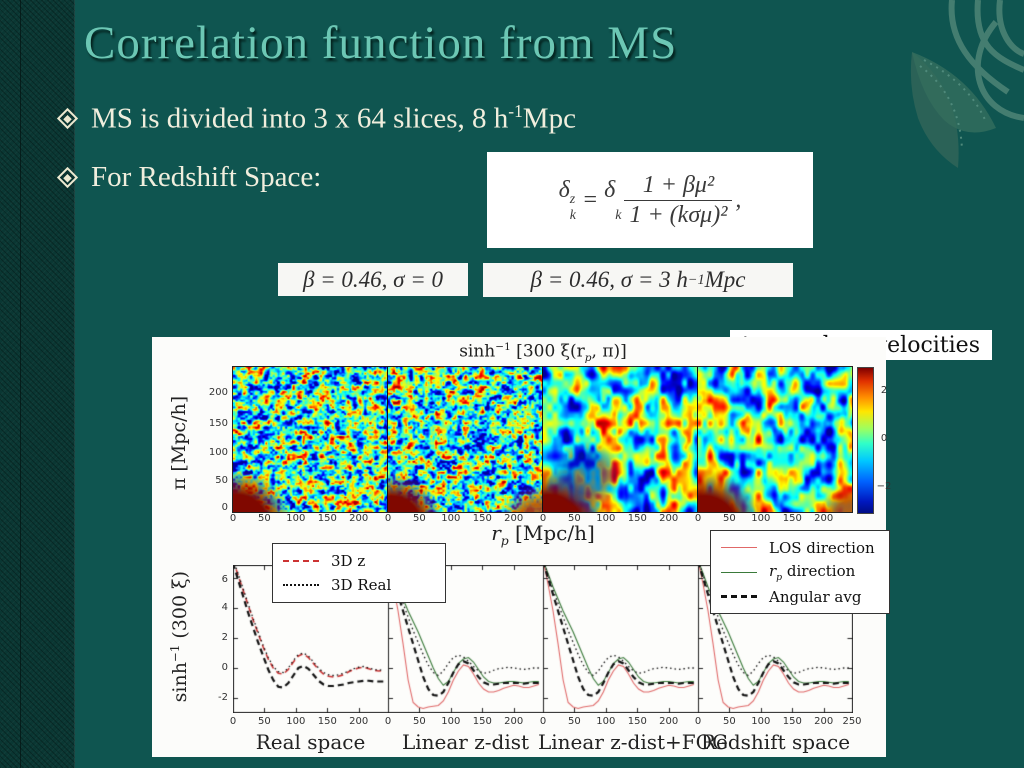 The height and width of the screenshot is (768, 1024). What do you see at coordinates (224, 579) in the screenshot?
I see `tick-label: 6` at bounding box center [224, 579].